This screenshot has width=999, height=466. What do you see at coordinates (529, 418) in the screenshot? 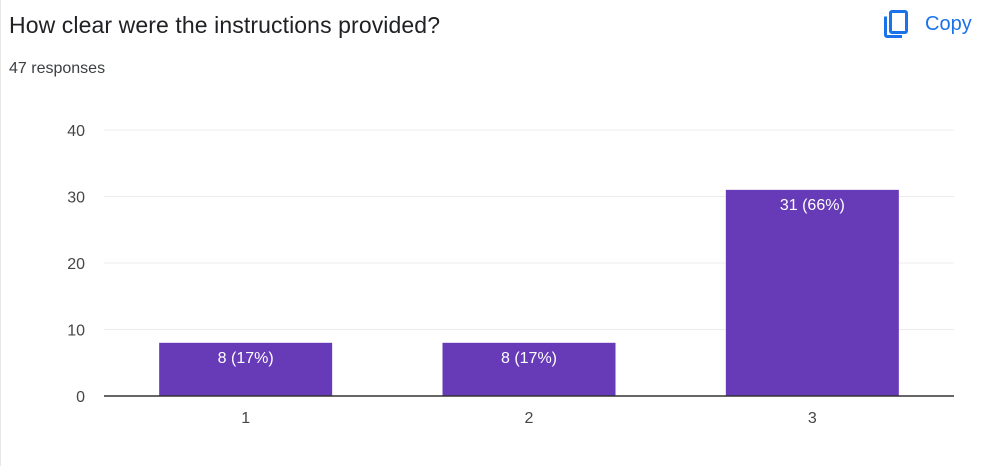
I see `x-tick-label: 2` at bounding box center [529, 418].